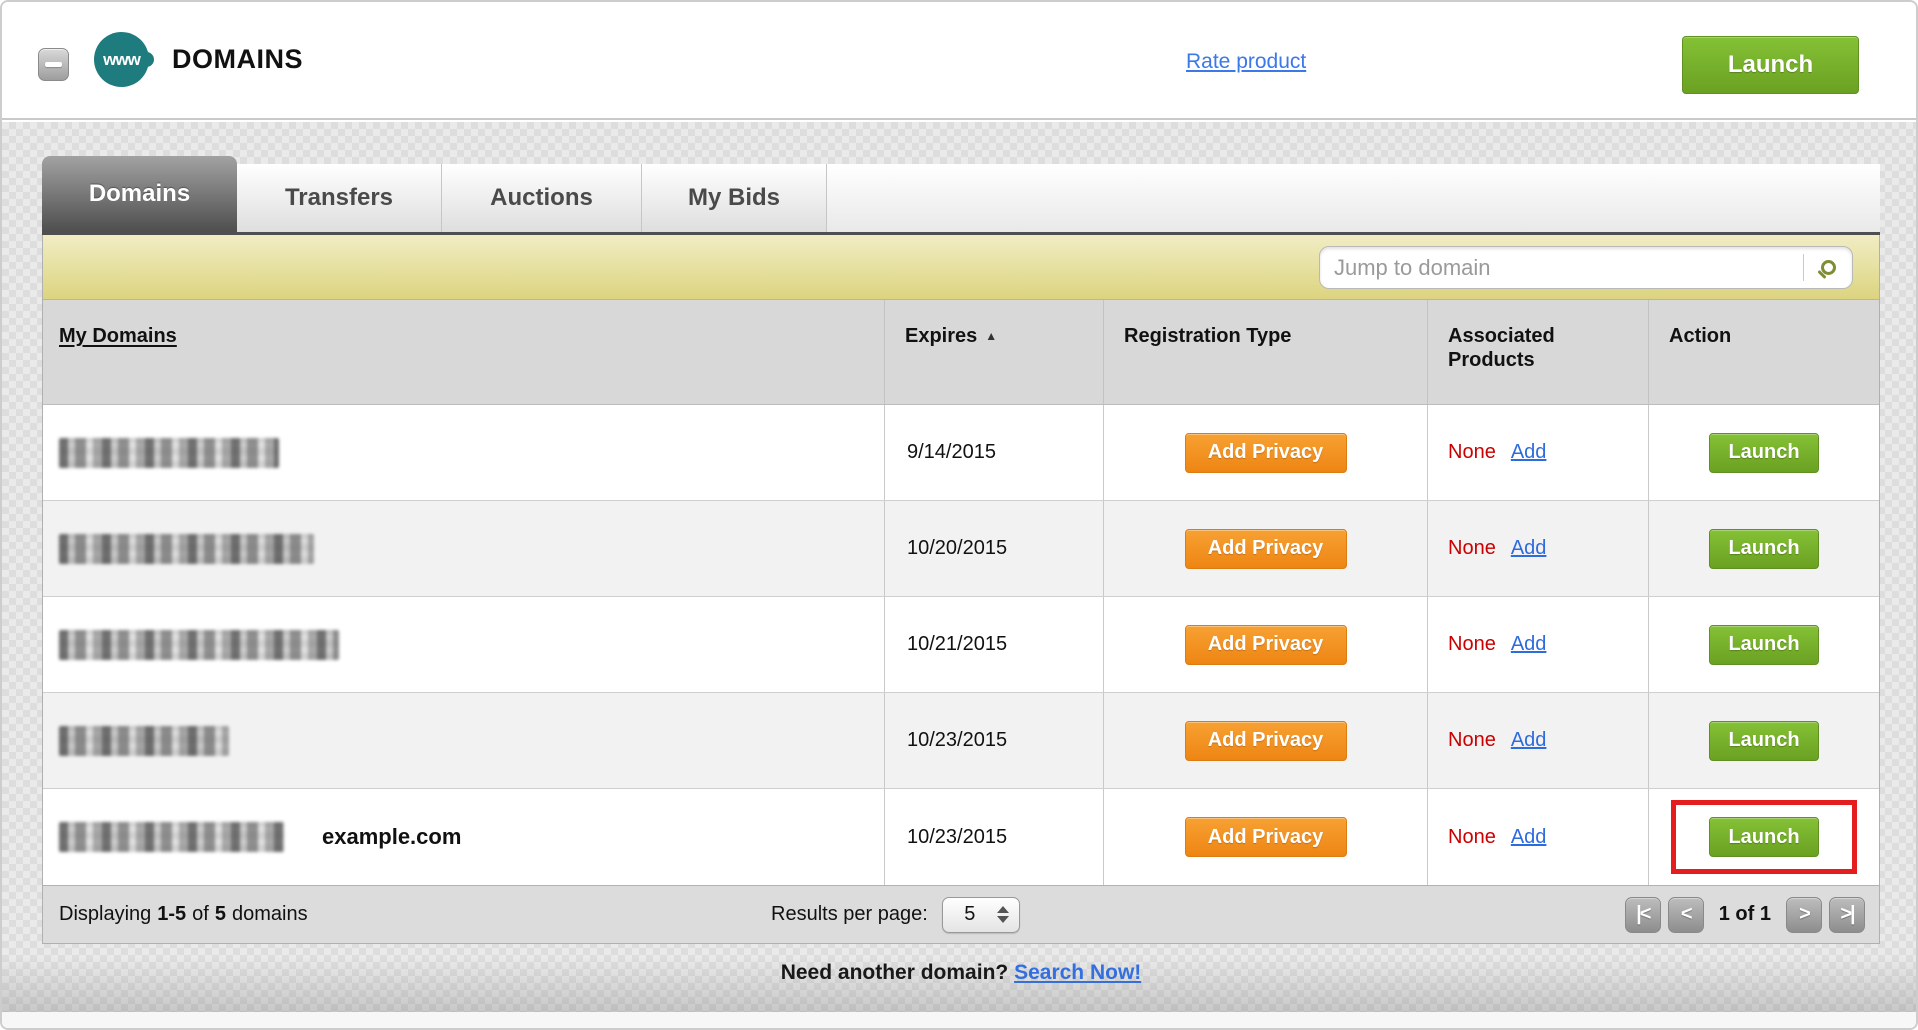 This screenshot has height=1030, width=1918. Describe the element at coordinates (1002, 909) in the screenshot. I see `stepper-up-icon` at that location.